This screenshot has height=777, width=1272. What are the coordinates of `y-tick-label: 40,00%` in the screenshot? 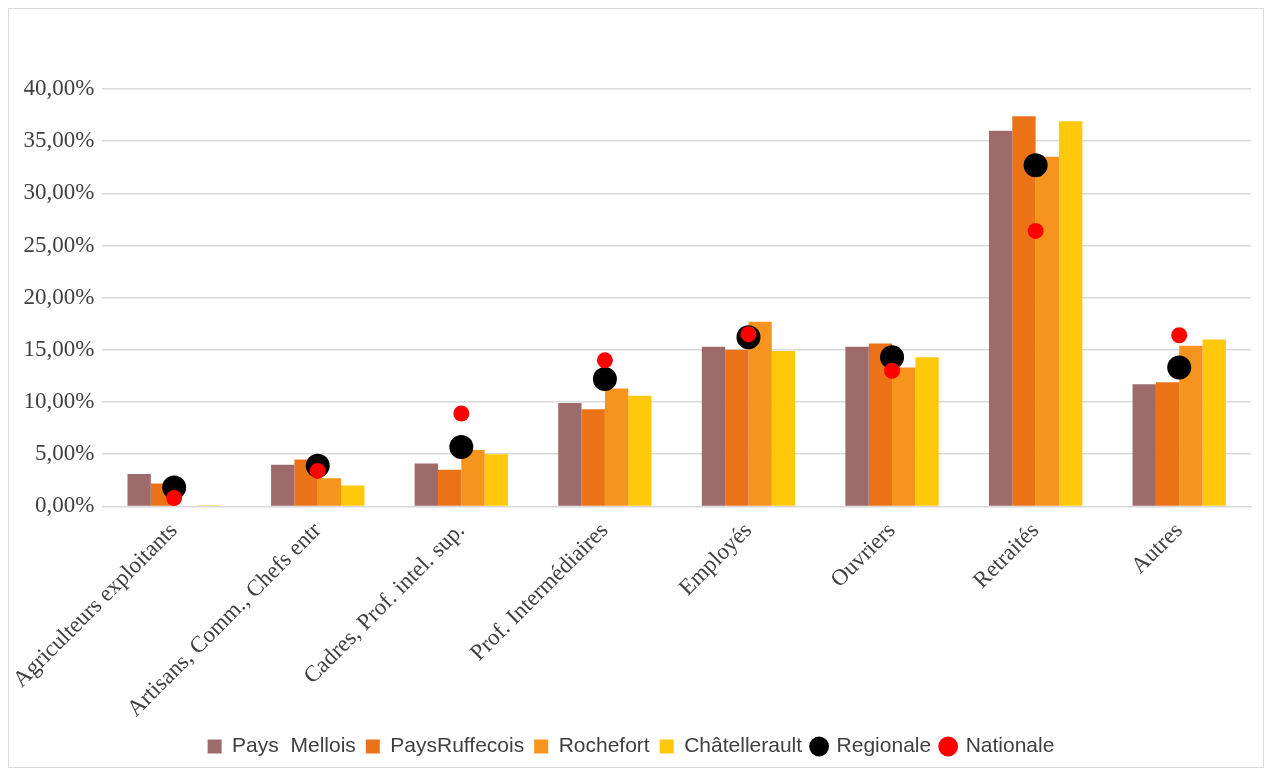 It's located at (59, 88).